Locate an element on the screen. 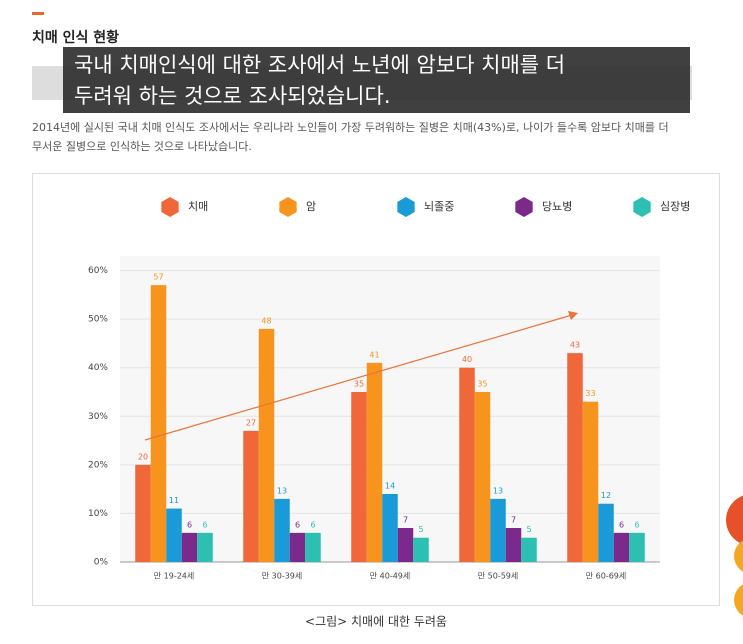 This screenshot has height=644, width=743. value-label: 12 is located at coordinates (606, 495).